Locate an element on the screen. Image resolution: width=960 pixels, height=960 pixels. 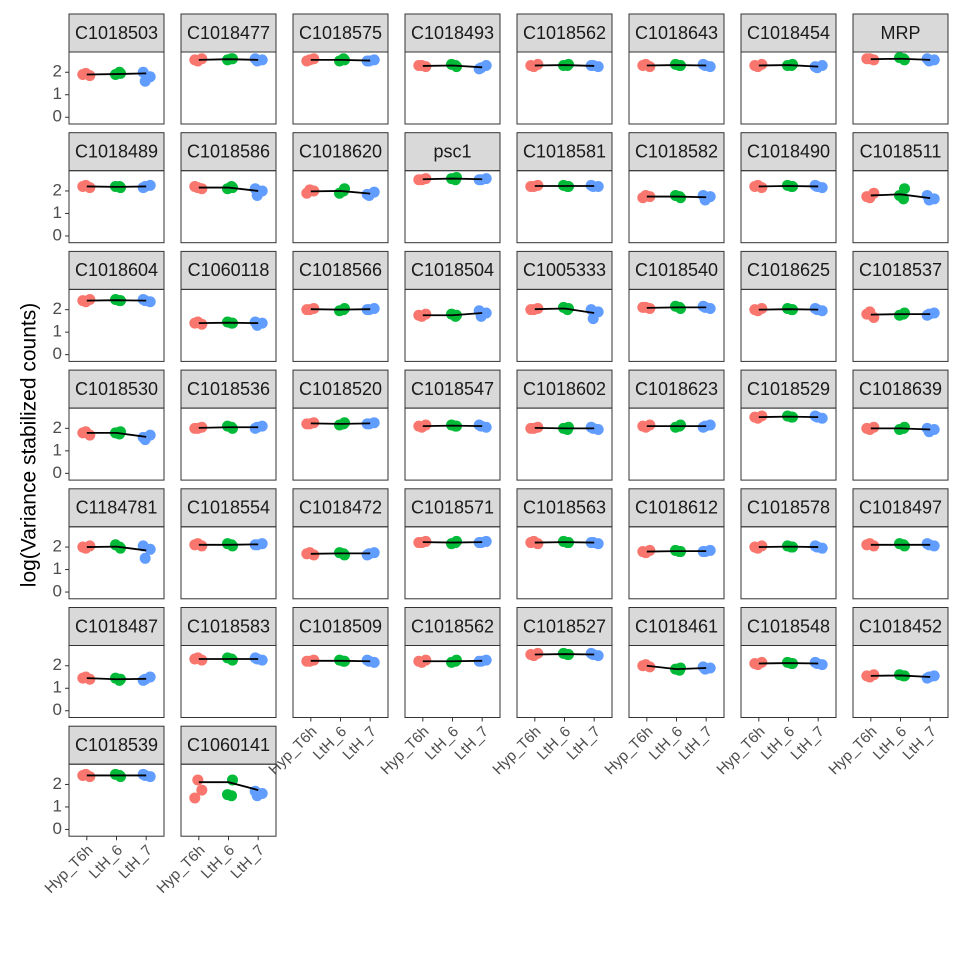
strip-text-group: C1018454 is located at coordinates (788, 33).